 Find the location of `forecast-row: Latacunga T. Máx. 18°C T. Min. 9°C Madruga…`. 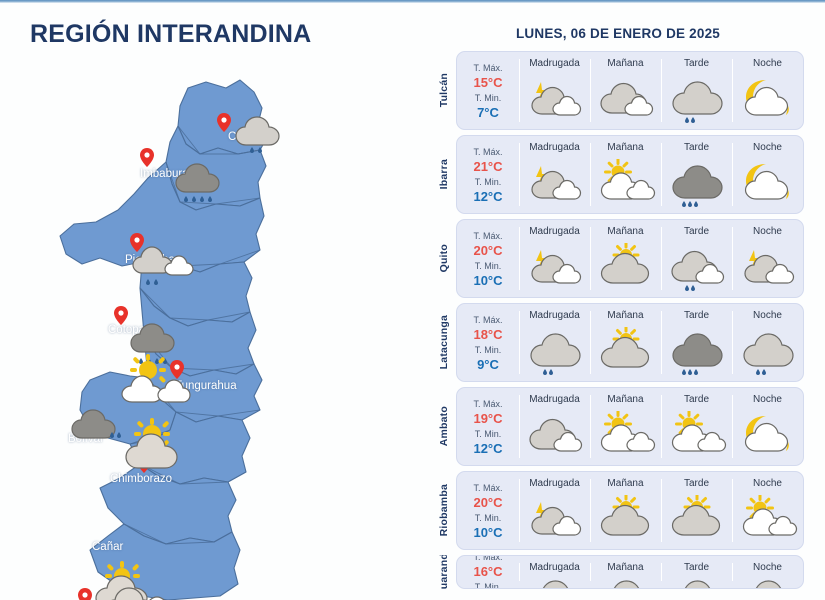

forecast-row: Latacunga T. Máx. 18°C T. Min. 9°C Madruga… is located at coordinates (618, 342).